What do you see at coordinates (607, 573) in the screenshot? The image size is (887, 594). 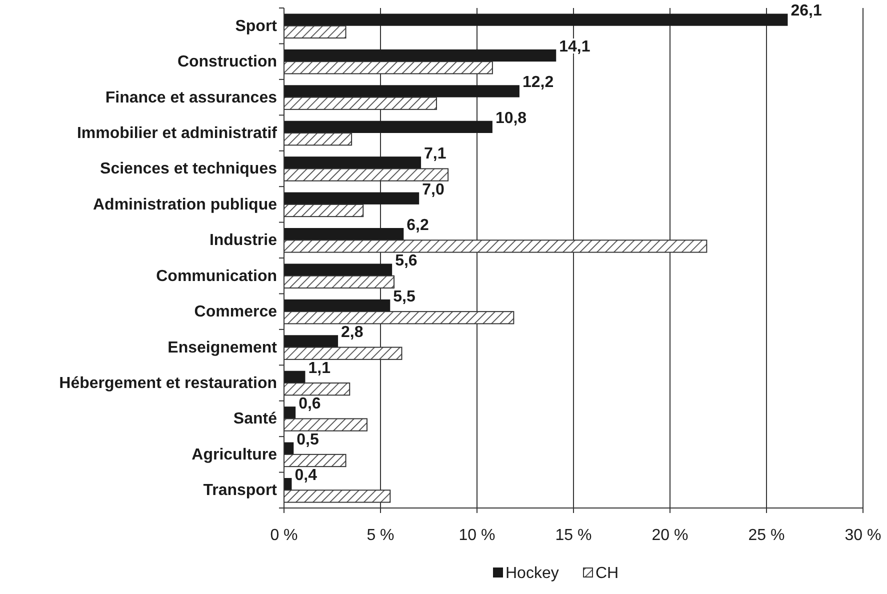 I see `legend-label: CH` at bounding box center [607, 573].